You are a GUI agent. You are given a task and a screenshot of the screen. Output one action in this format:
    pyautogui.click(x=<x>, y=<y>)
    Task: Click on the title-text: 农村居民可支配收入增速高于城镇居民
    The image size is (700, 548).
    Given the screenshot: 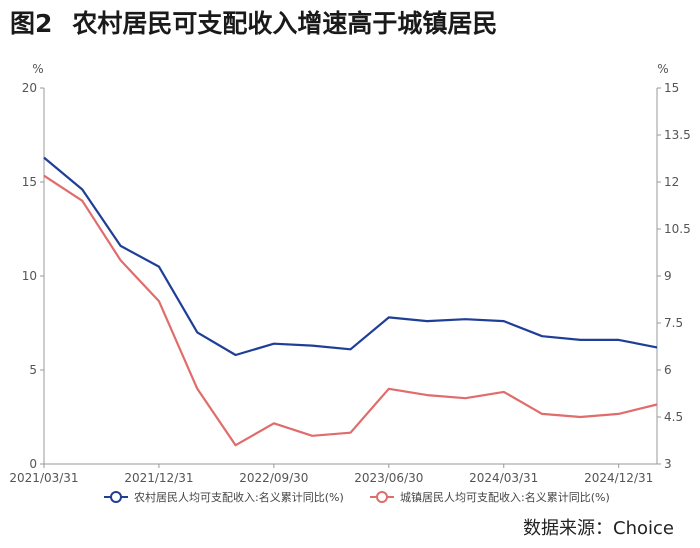 What is the action you would take?
    pyautogui.click(x=285, y=23)
    